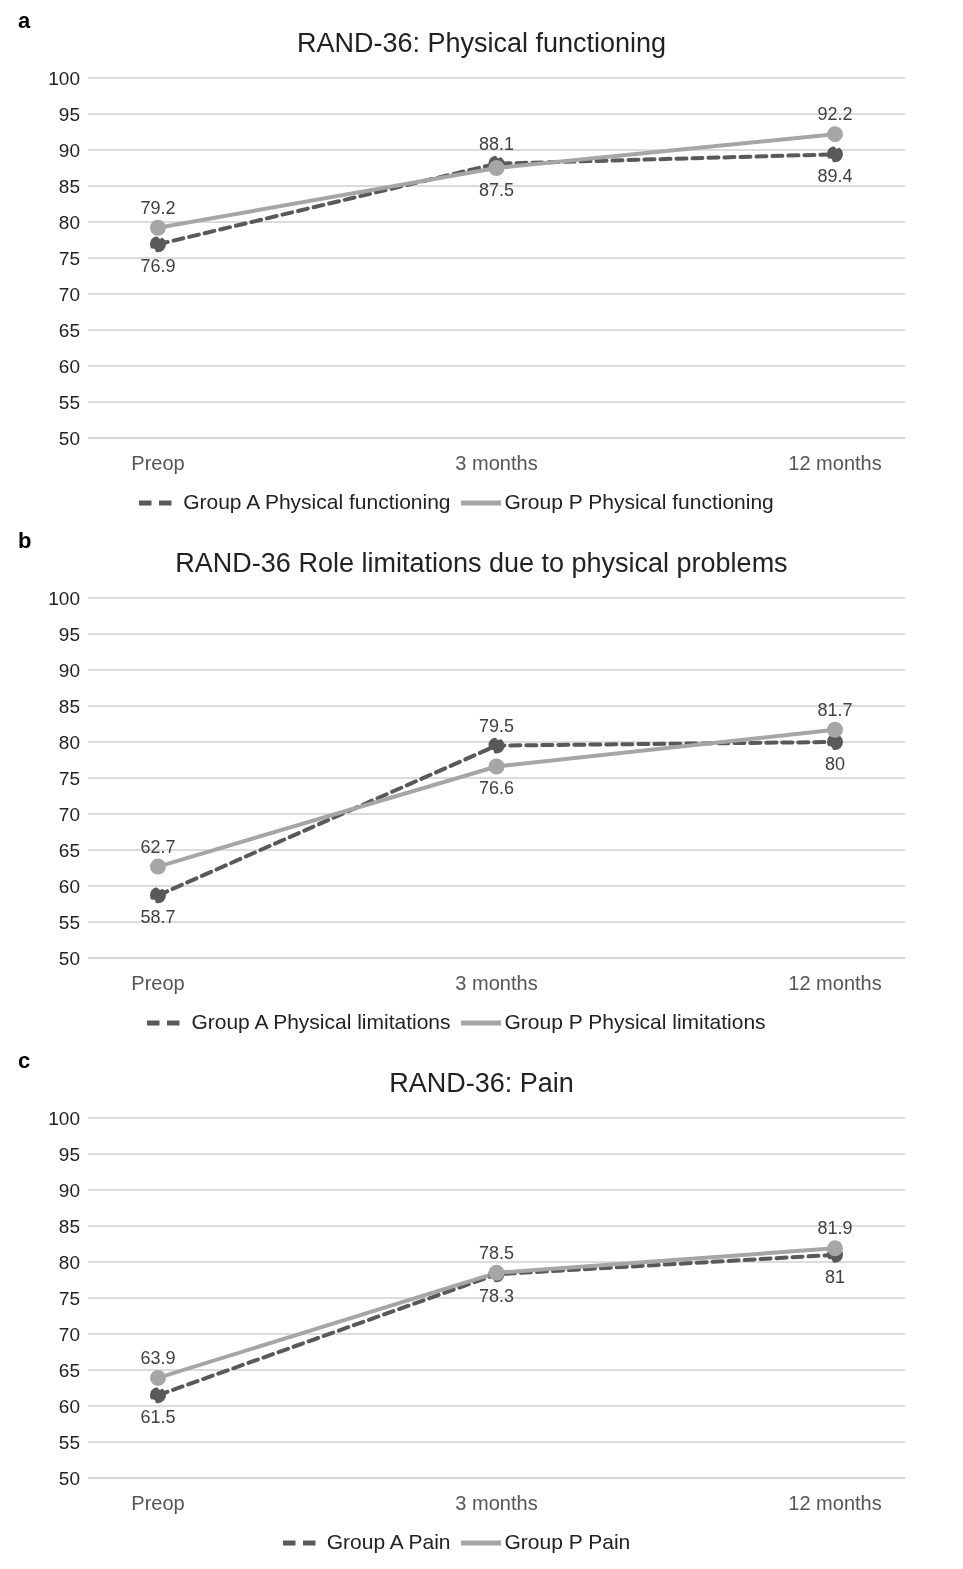 This screenshot has height=1569, width=963. I want to click on data-label: 61.5, so click(158, 1417).